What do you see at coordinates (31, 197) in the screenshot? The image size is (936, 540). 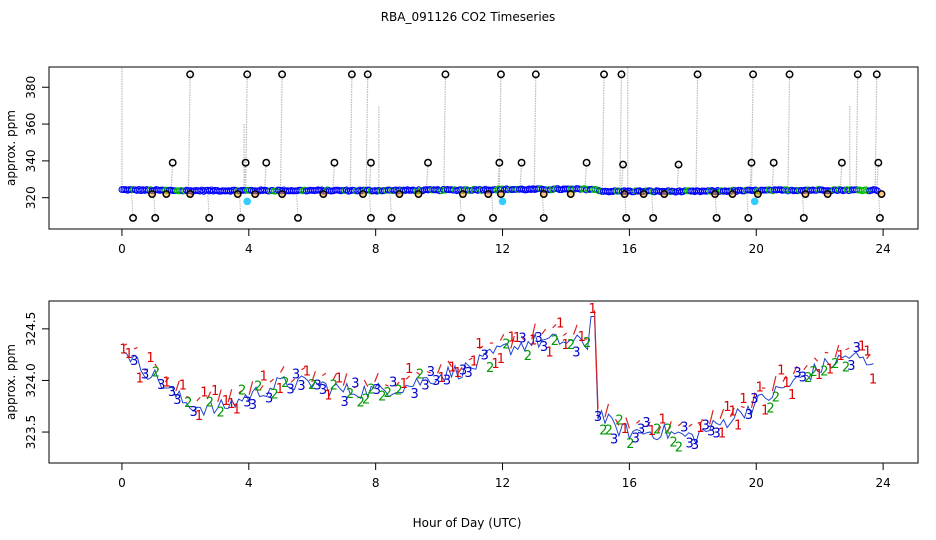 I see `top-y-tick-label: 320` at bounding box center [31, 197].